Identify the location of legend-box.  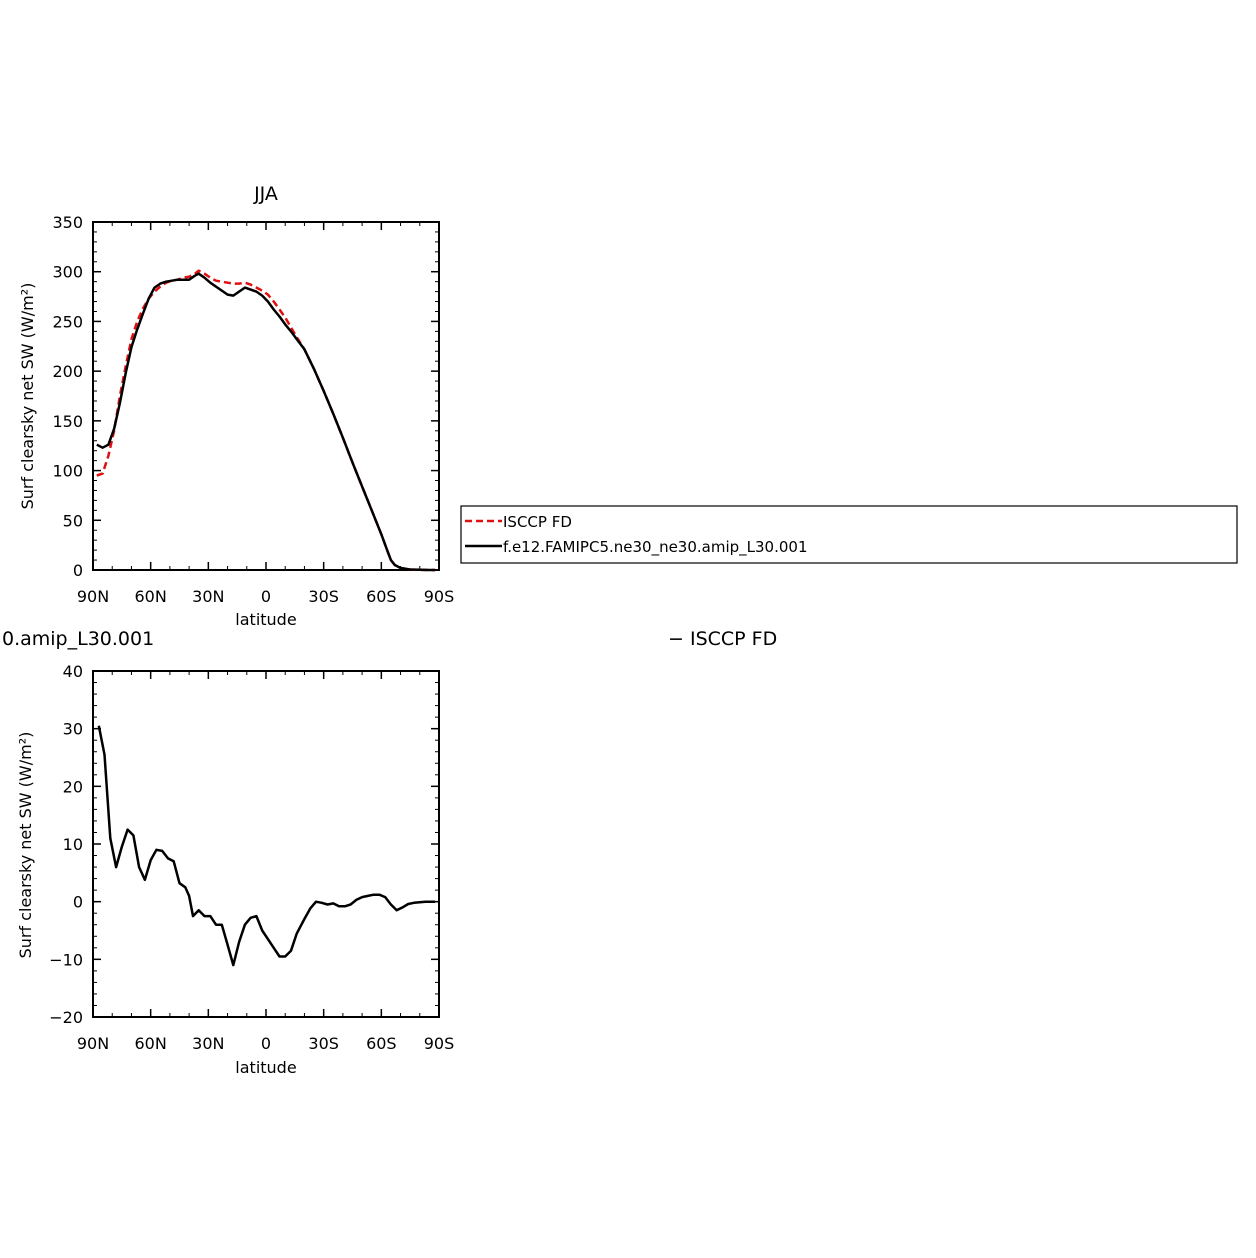
(849, 534).